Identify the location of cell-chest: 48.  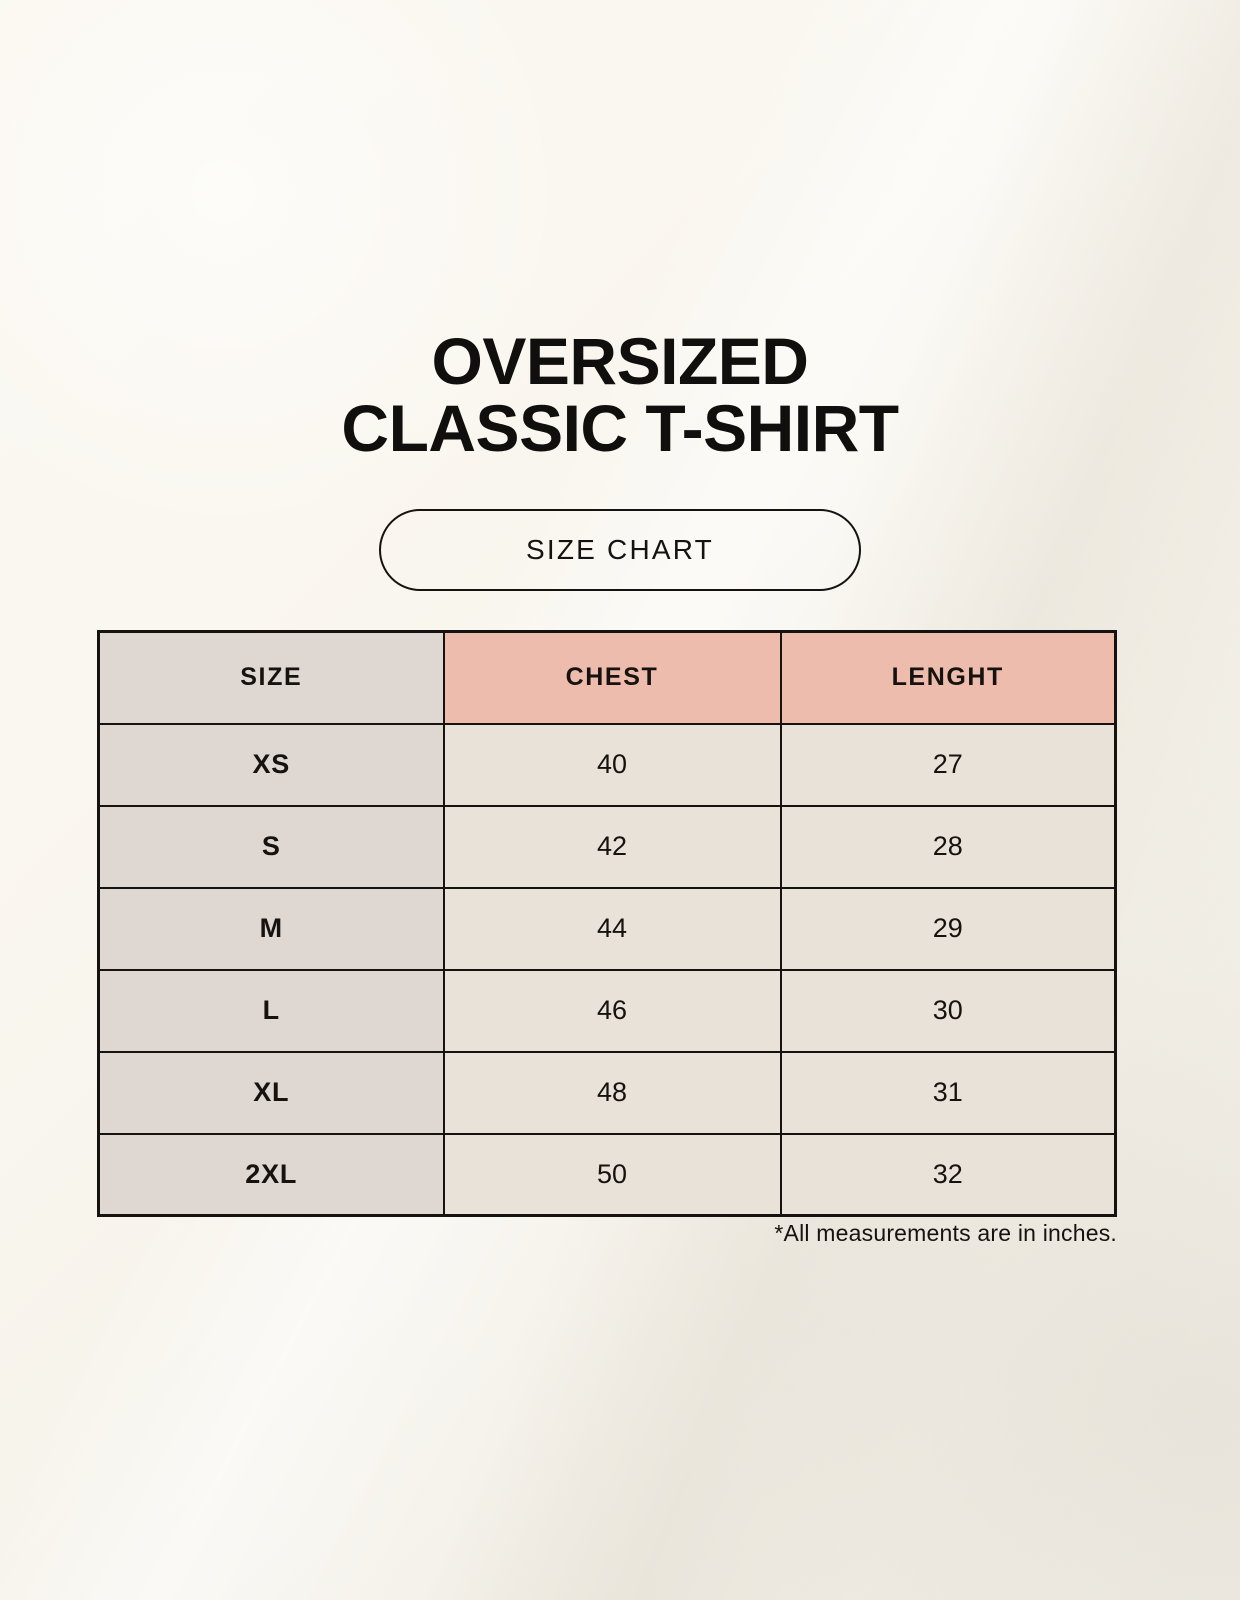
(612, 1092).